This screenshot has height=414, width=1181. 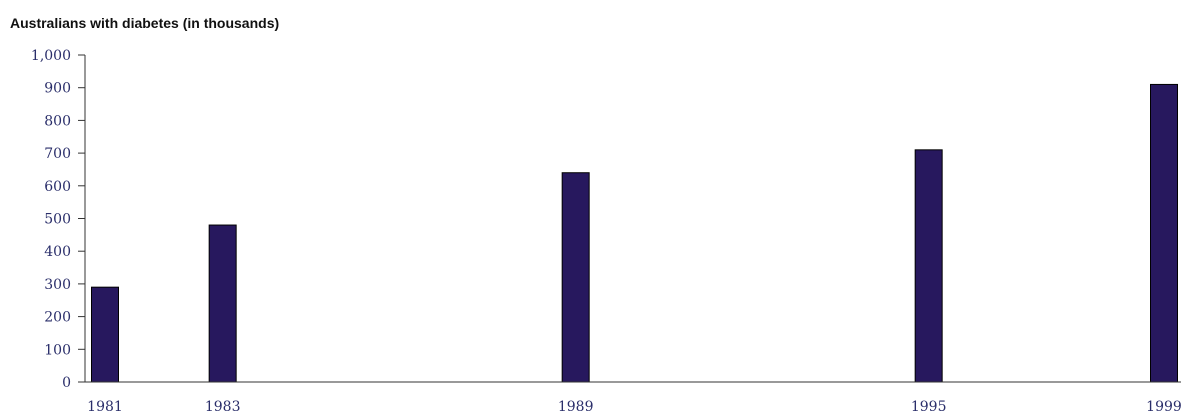 I want to click on y-tick-label: 600, so click(x=57, y=187).